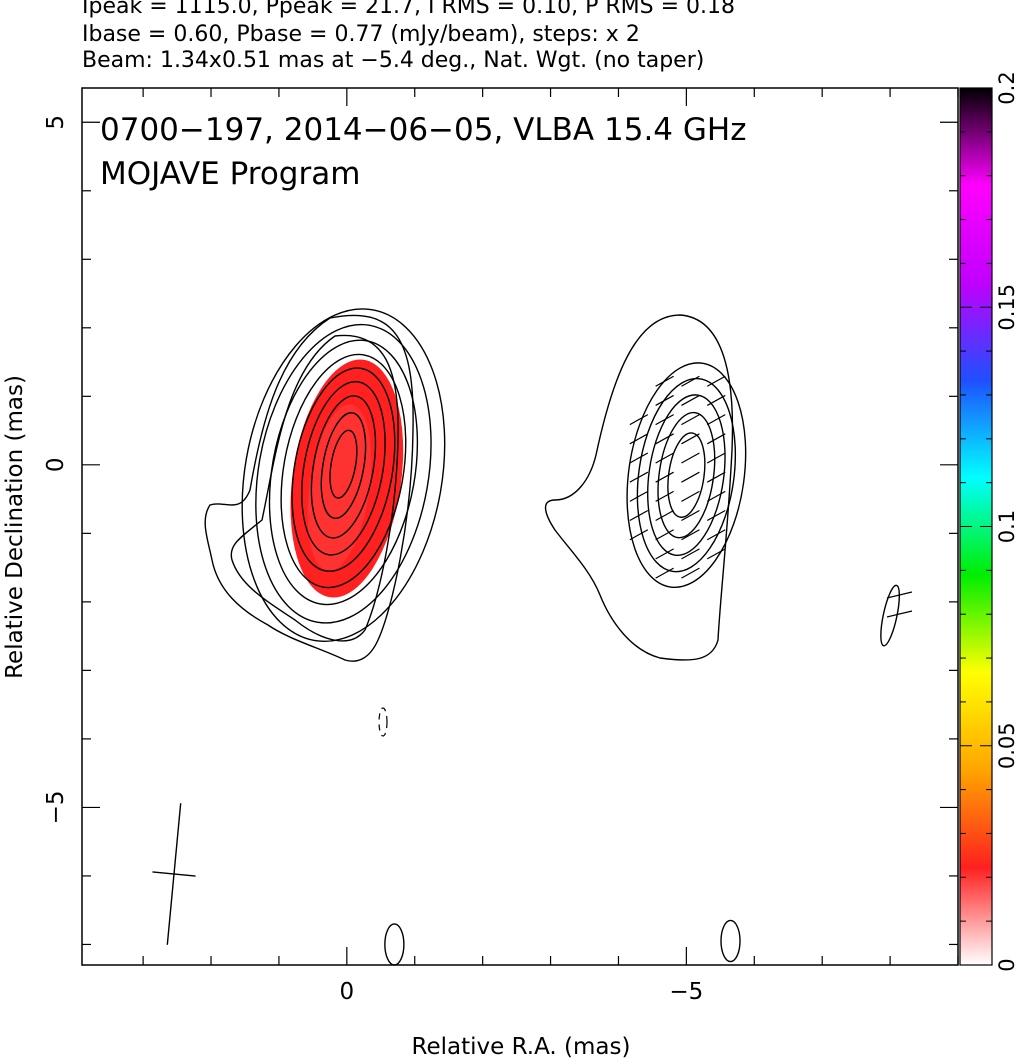 The image size is (1021, 1060). I want to click on beam-minor-axis, so click(174, 874).